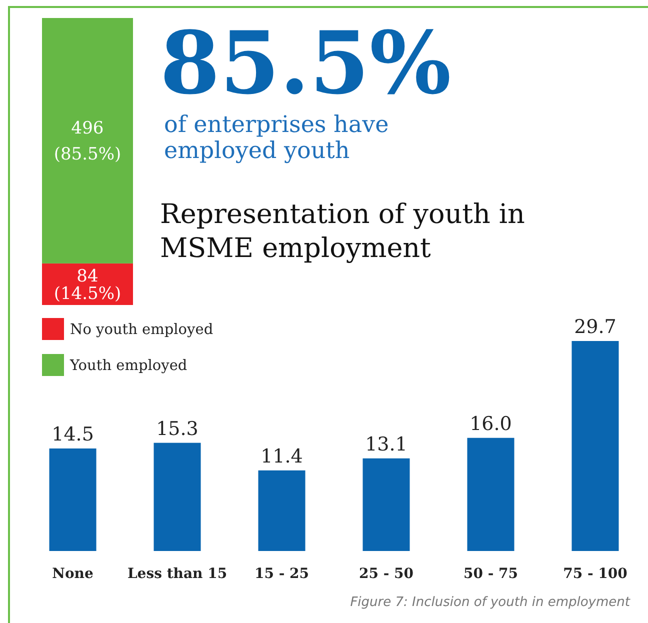  I want to click on data-label: 16.0, so click(491, 423).